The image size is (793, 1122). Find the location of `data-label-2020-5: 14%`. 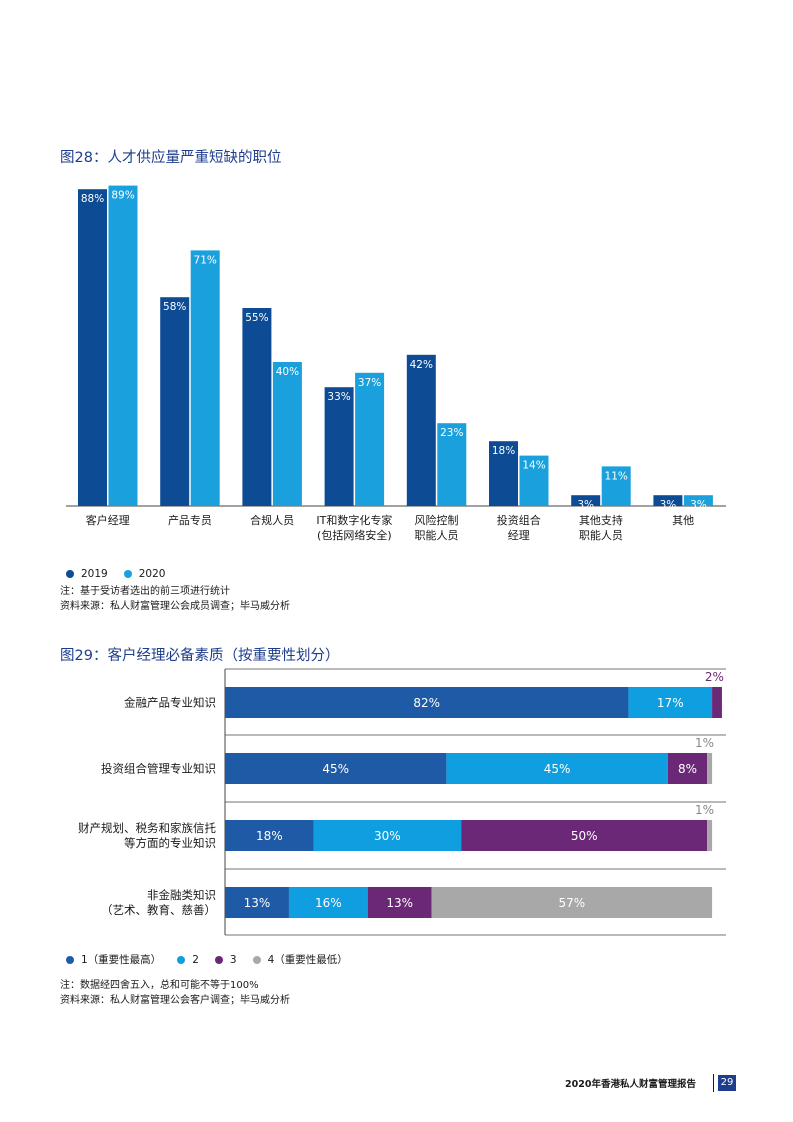

data-label-2020-5: 14% is located at coordinates (533, 466).